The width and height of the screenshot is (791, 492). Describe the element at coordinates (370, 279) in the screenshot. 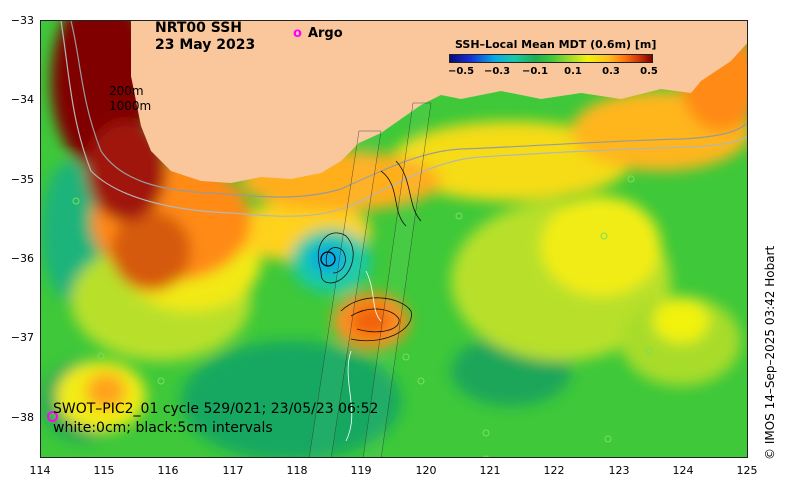

I see `swot-swath` at that location.